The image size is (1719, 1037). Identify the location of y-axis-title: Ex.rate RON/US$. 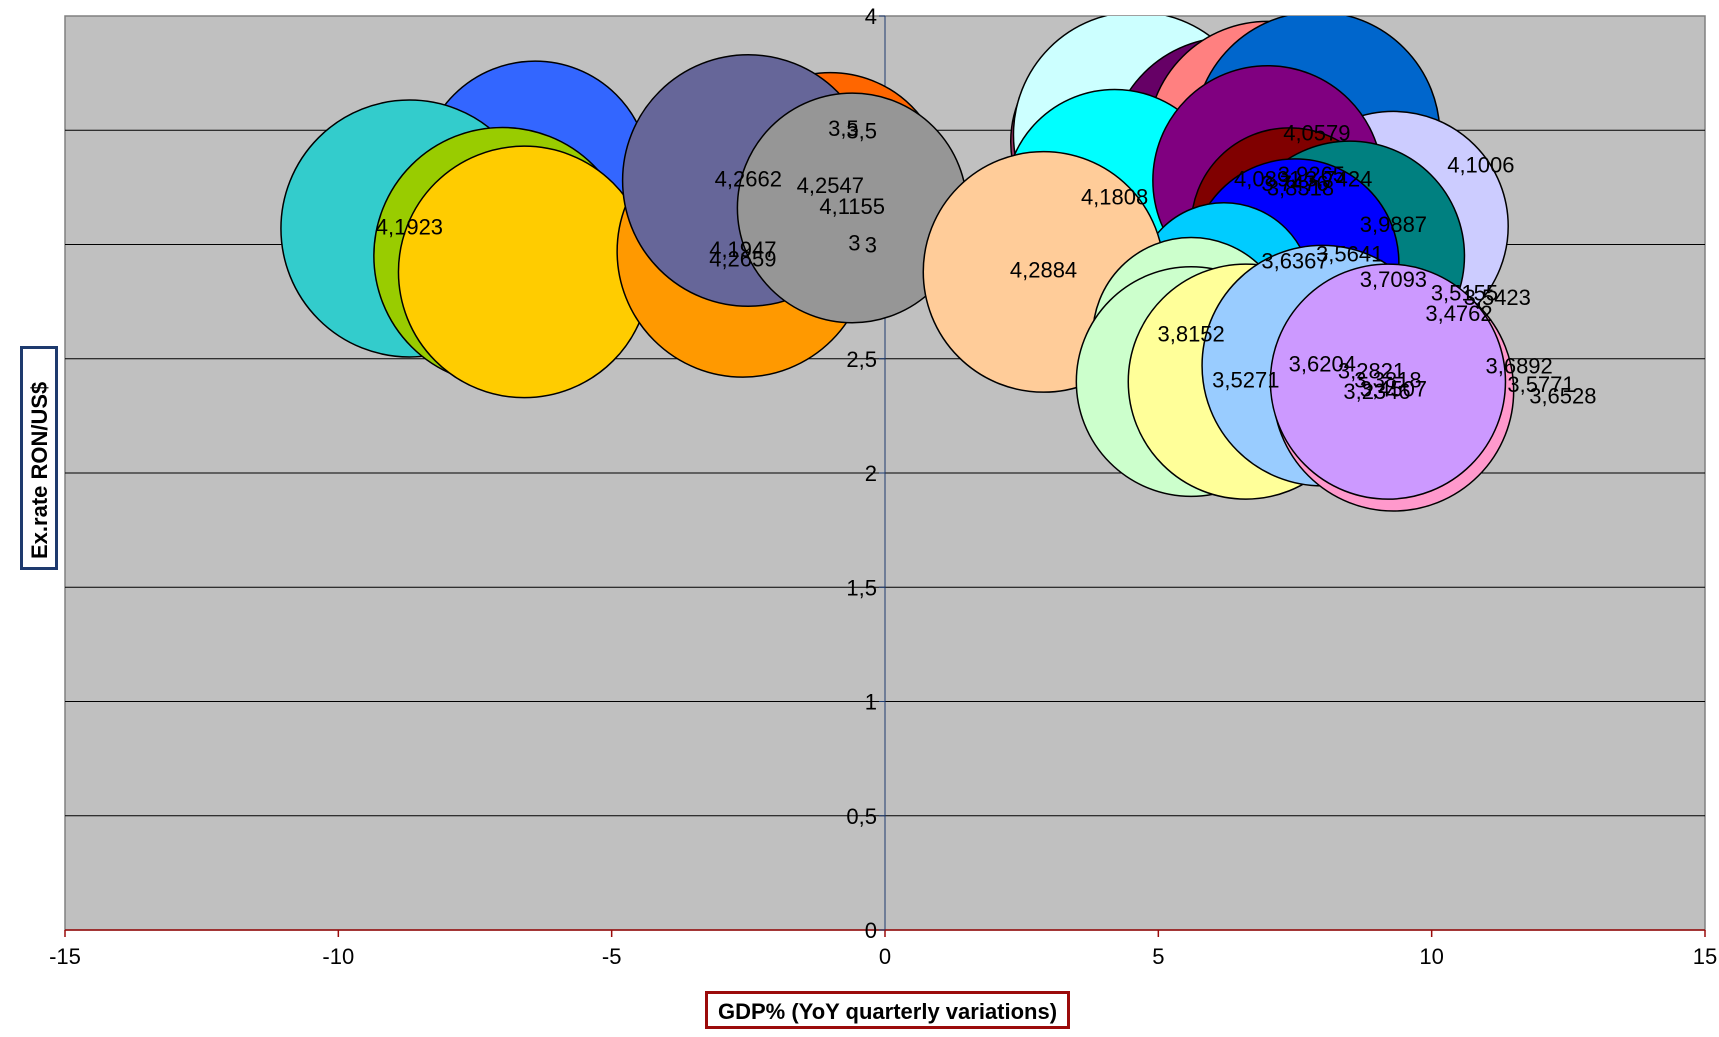
(39, 458).